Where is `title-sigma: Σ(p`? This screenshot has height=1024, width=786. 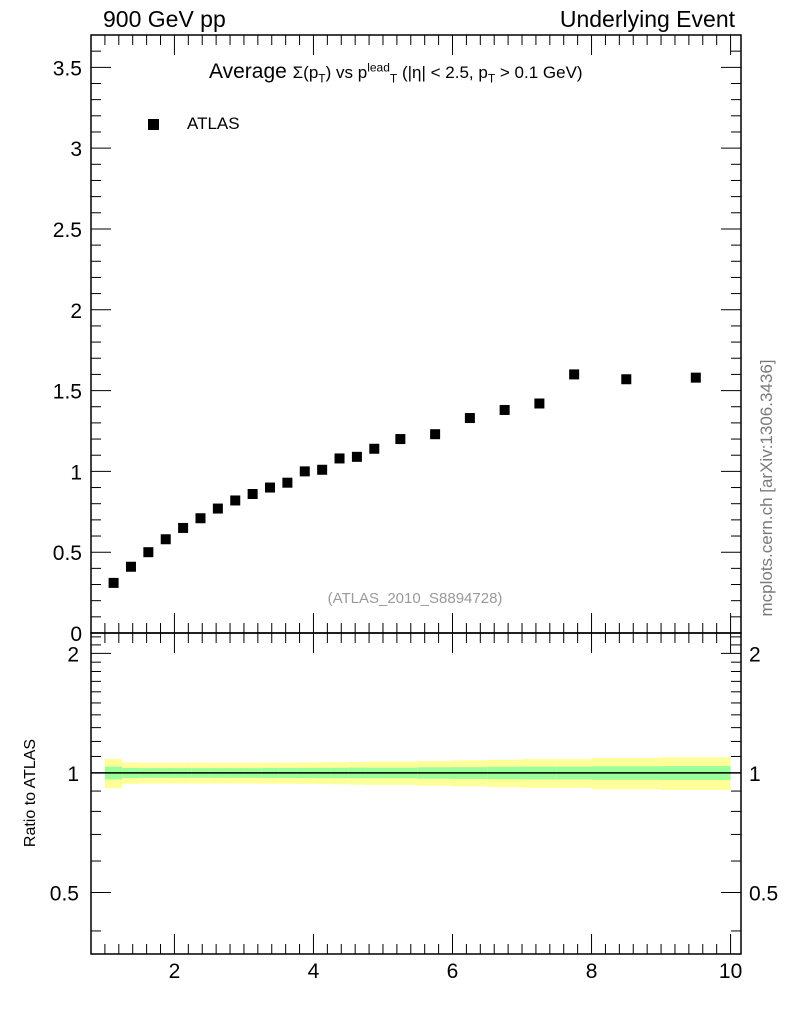
title-sigma: Σ(p is located at coordinates (305, 72).